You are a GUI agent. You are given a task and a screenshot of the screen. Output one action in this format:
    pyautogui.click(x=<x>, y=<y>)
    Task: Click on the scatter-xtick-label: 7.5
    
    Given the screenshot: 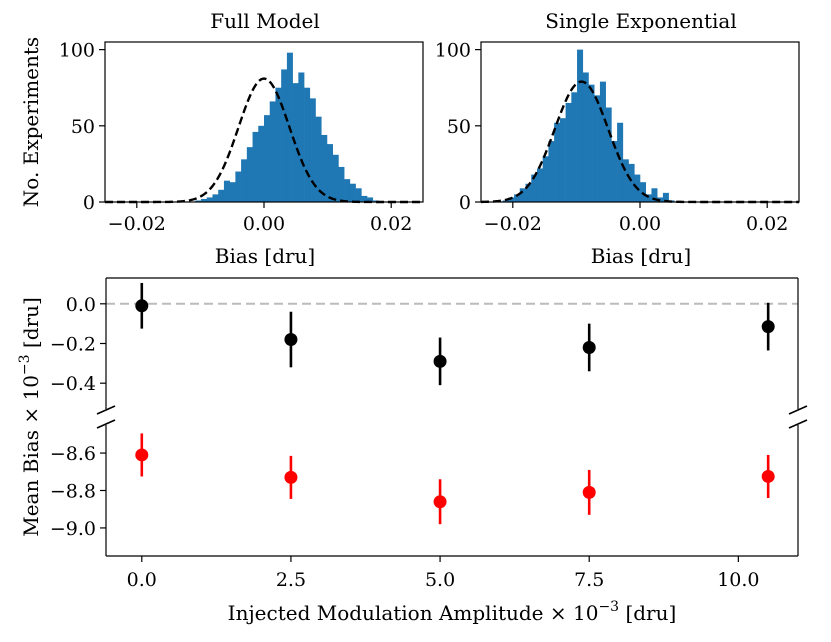 What is the action you would take?
    pyautogui.click(x=589, y=580)
    